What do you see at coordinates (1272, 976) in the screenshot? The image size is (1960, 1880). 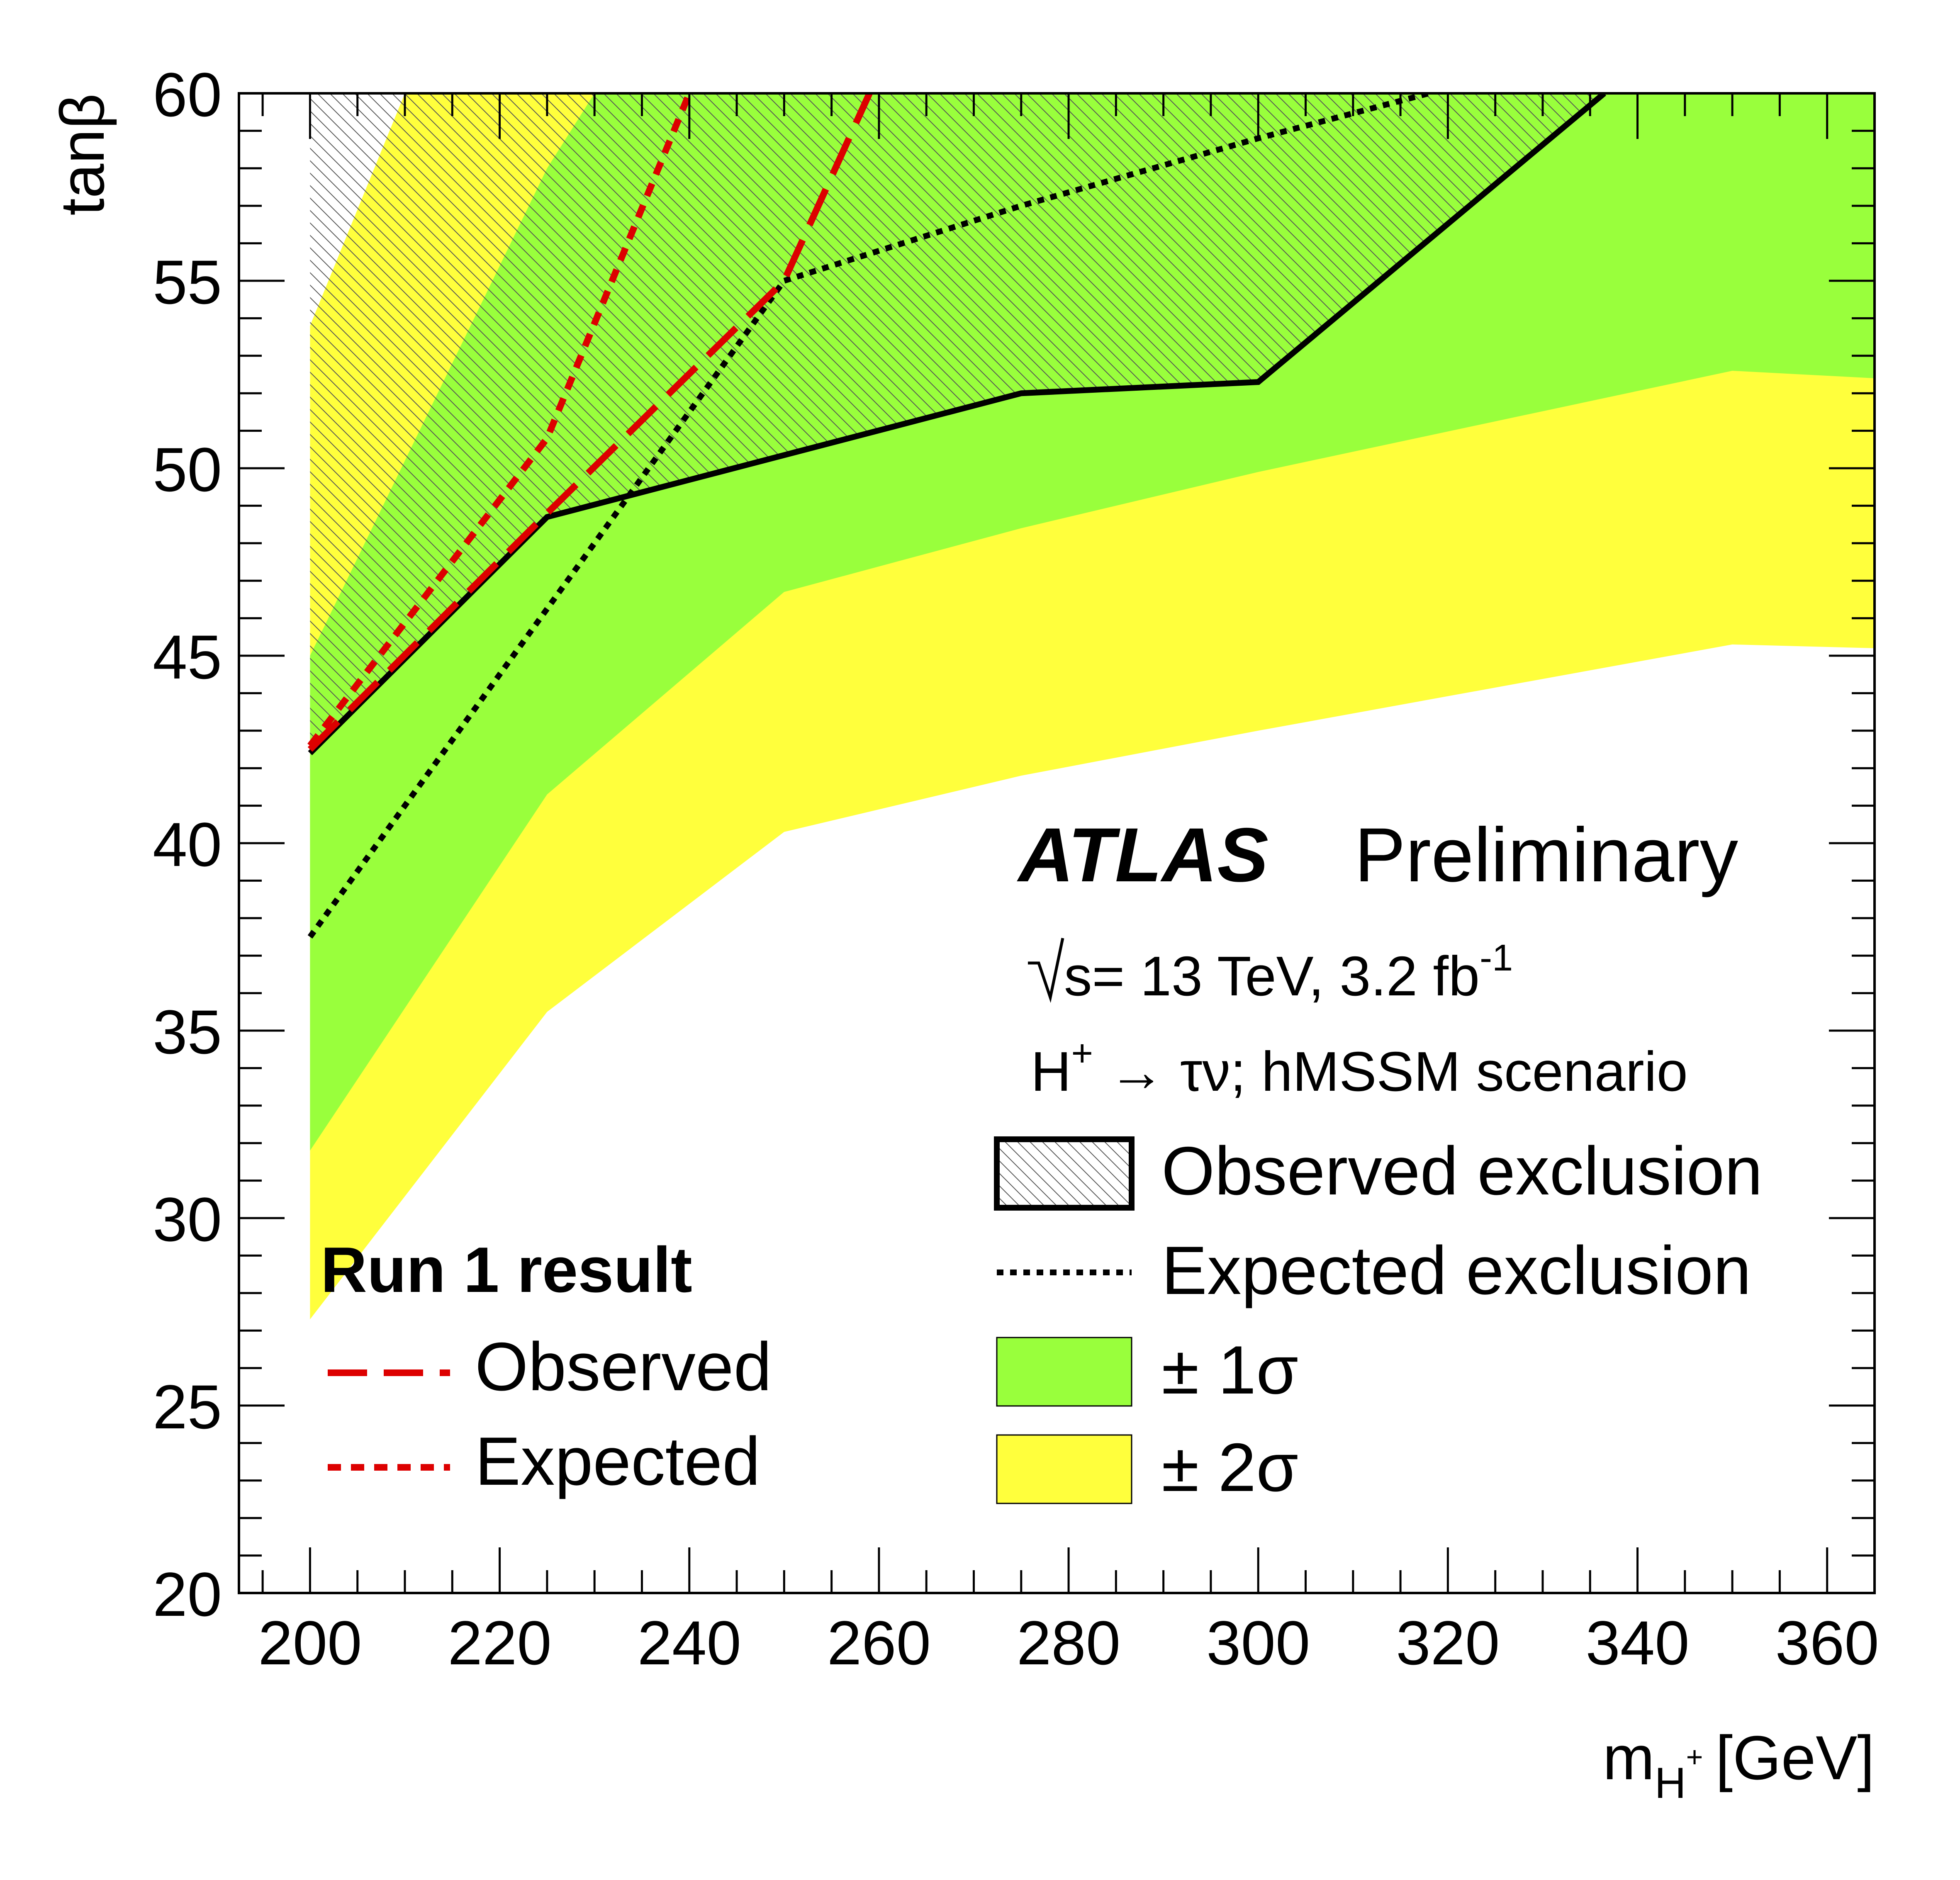 I see `energy-text: s= 13 TeV, 3.2 fb` at bounding box center [1272, 976].